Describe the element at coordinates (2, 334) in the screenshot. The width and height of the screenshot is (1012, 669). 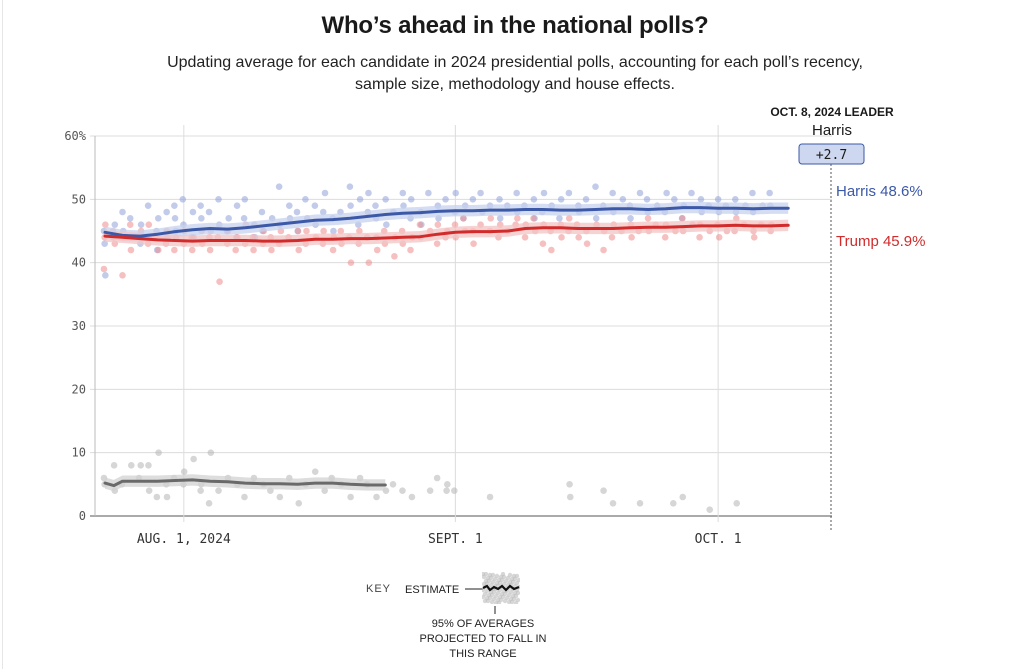
I see `left-page-rule` at that location.